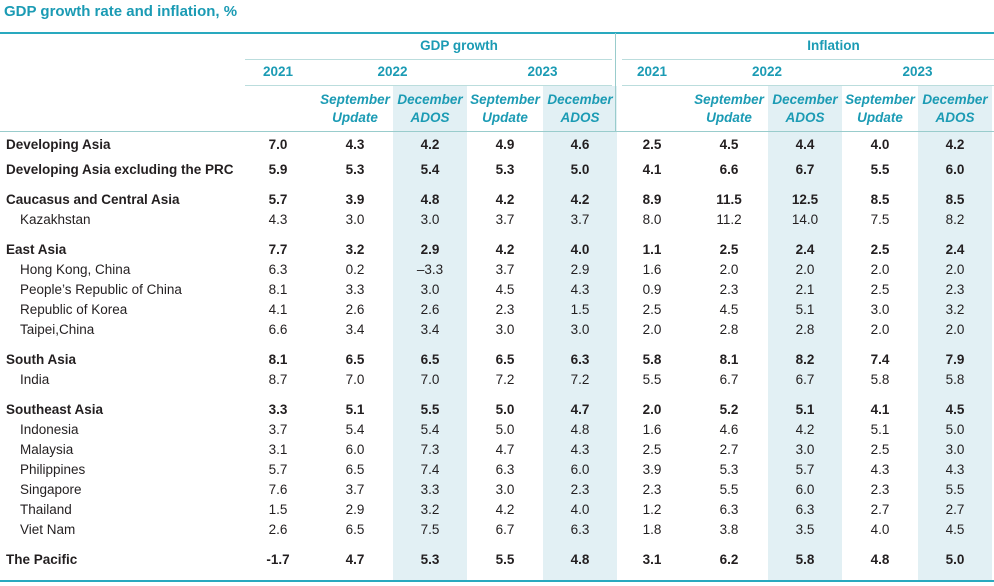 The height and width of the screenshot is (586, 994). What do you see at coordinates (833, 45) in the screenshot?
I see `group-header: Inflation` at bounding box center [833, 45].